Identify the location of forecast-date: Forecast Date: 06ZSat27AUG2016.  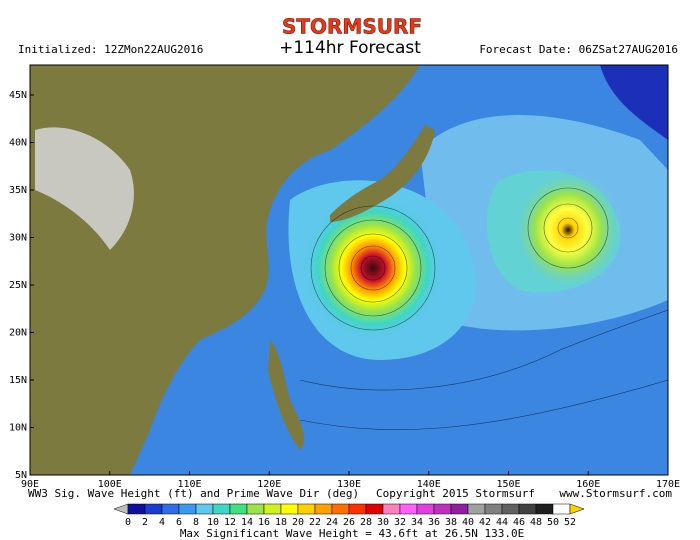
(578, 49).